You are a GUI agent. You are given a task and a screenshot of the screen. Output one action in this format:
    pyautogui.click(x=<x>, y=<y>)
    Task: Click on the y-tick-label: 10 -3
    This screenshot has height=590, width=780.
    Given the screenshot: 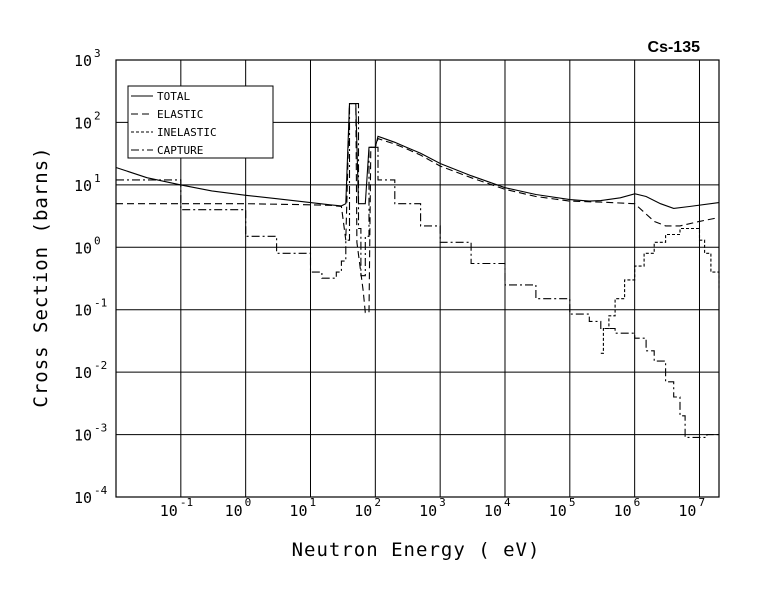 What is the action you would take?
    pyautogui.click(x=90, y=433)
    